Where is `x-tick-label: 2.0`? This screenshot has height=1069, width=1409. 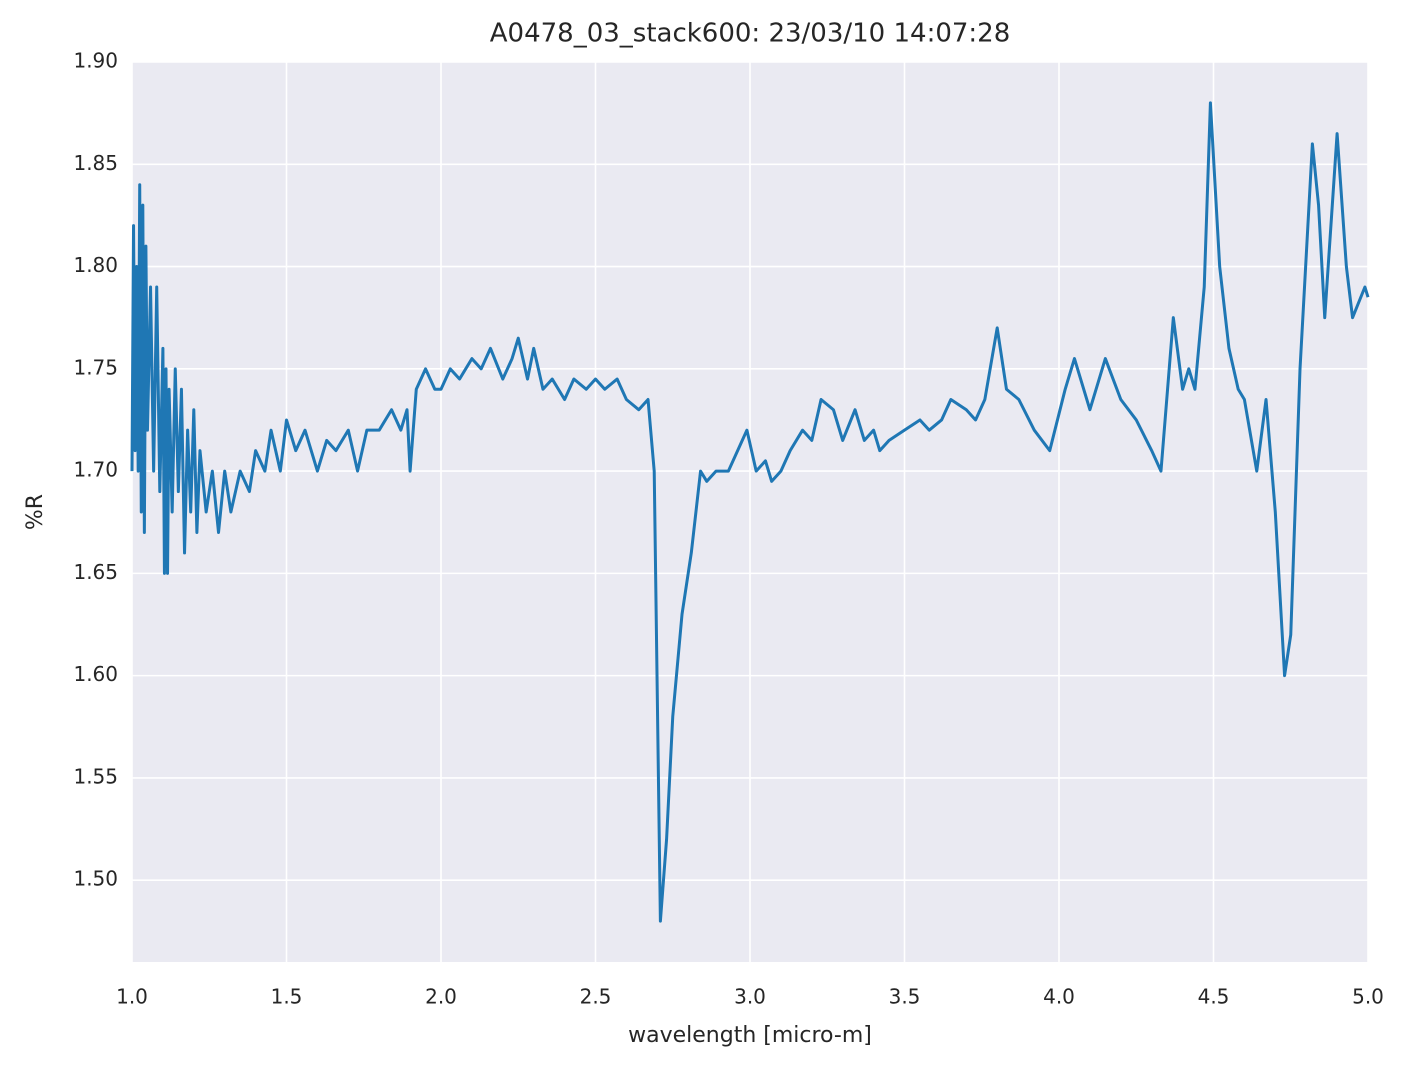
x-tick-label: 2.0 is located at coordinates (441, 997).